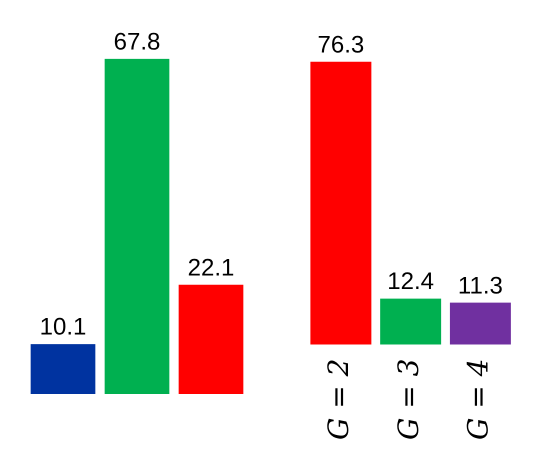 This screenshot has width=539, height=454. Describe the element at coordinates (480, 286) in the screenshot. I see `data-label: 11.3` at that location.